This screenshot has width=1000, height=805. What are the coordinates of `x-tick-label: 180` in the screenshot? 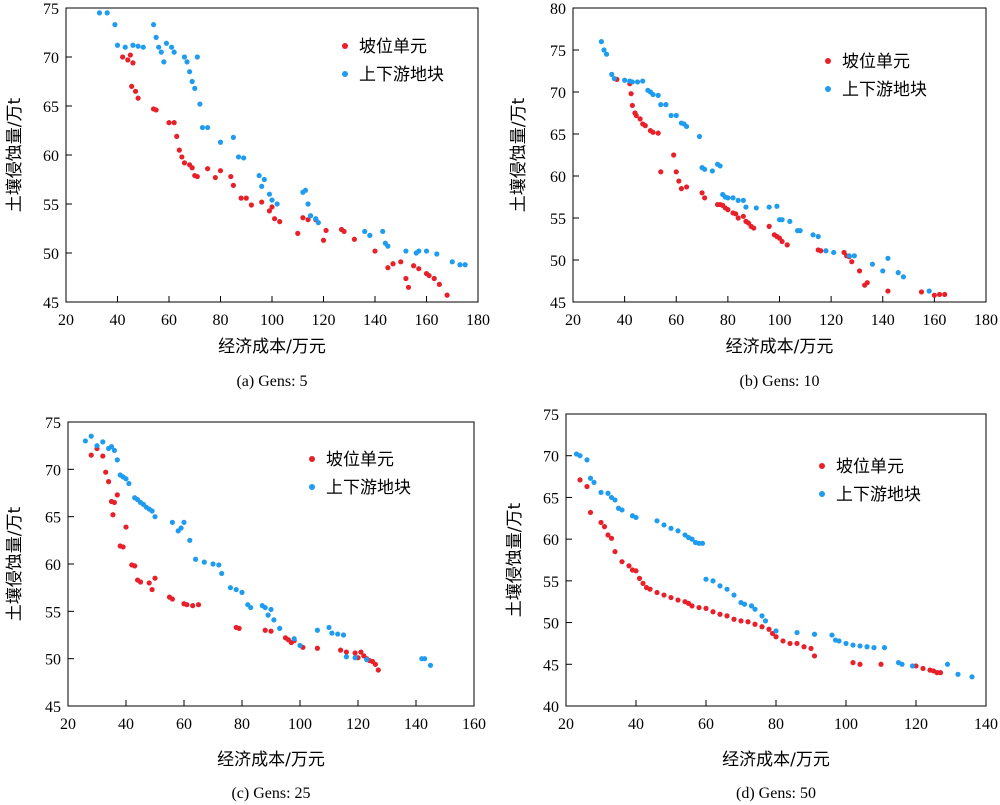 It's located at (986, 320).